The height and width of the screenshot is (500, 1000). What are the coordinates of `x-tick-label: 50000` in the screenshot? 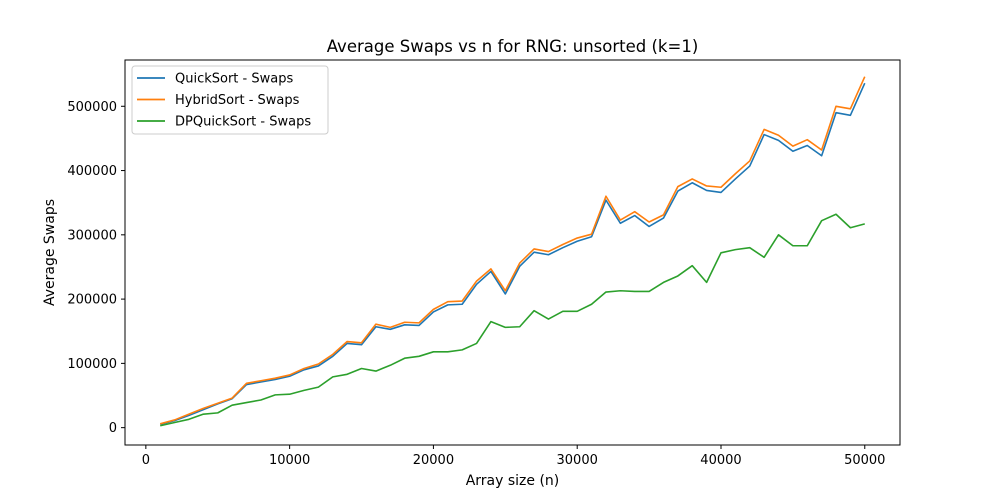 It's located at (864, 460).